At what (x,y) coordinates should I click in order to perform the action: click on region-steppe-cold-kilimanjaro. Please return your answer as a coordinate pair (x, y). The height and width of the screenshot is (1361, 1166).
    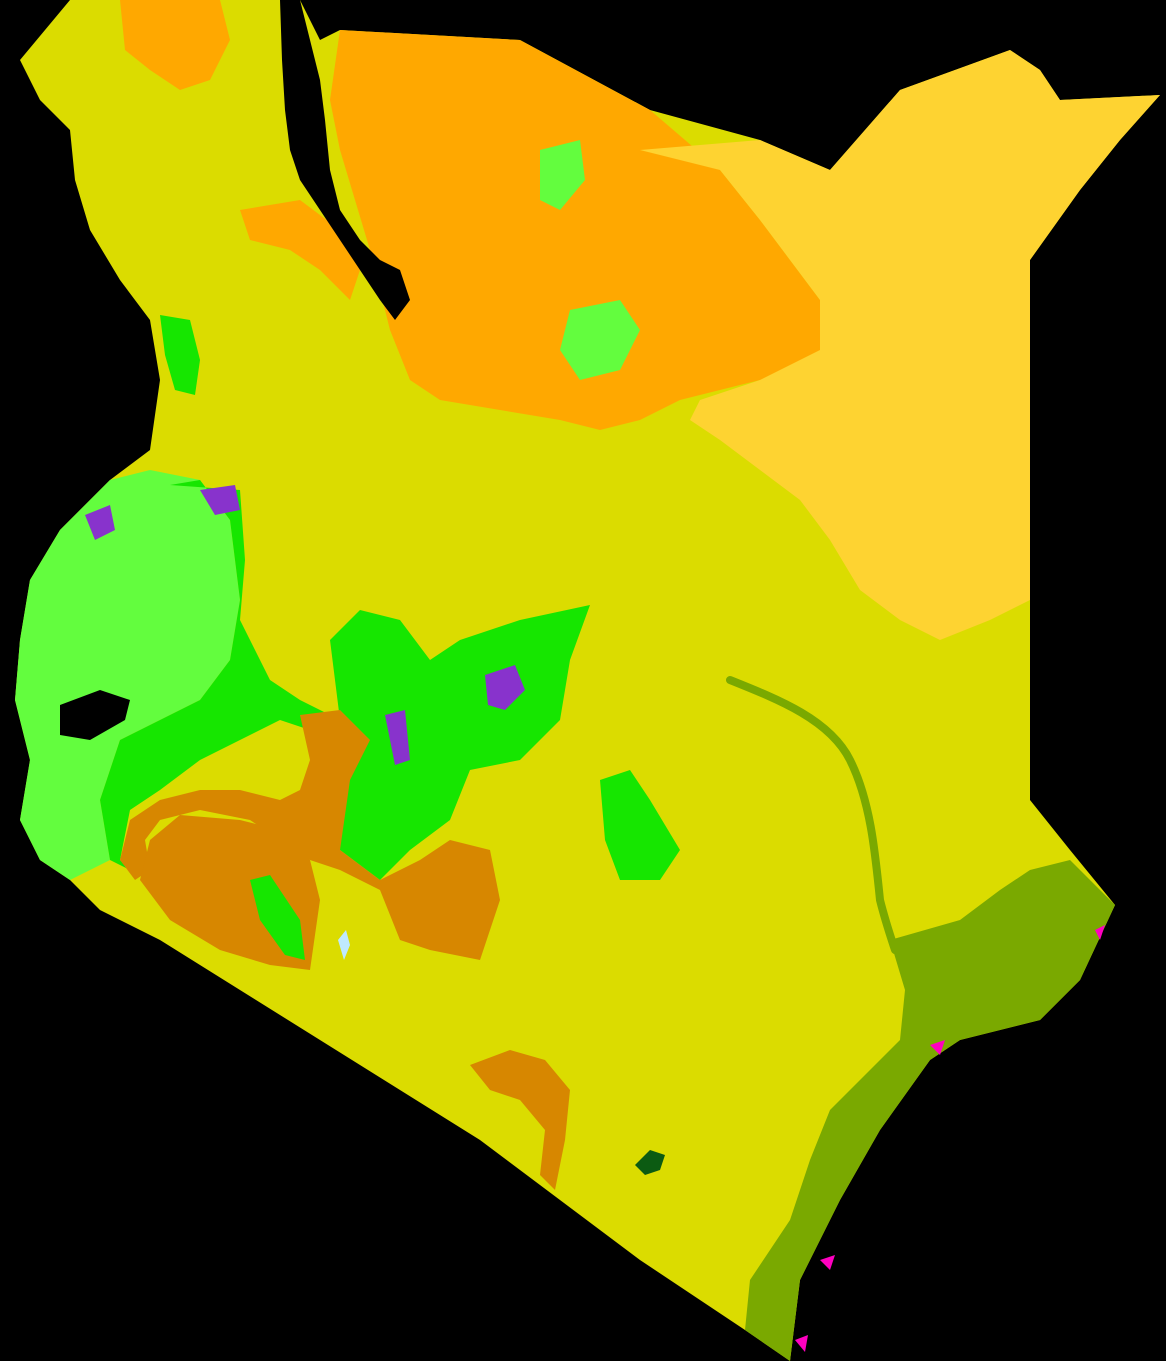
    Looking at the image, I should click on (520, 1120).